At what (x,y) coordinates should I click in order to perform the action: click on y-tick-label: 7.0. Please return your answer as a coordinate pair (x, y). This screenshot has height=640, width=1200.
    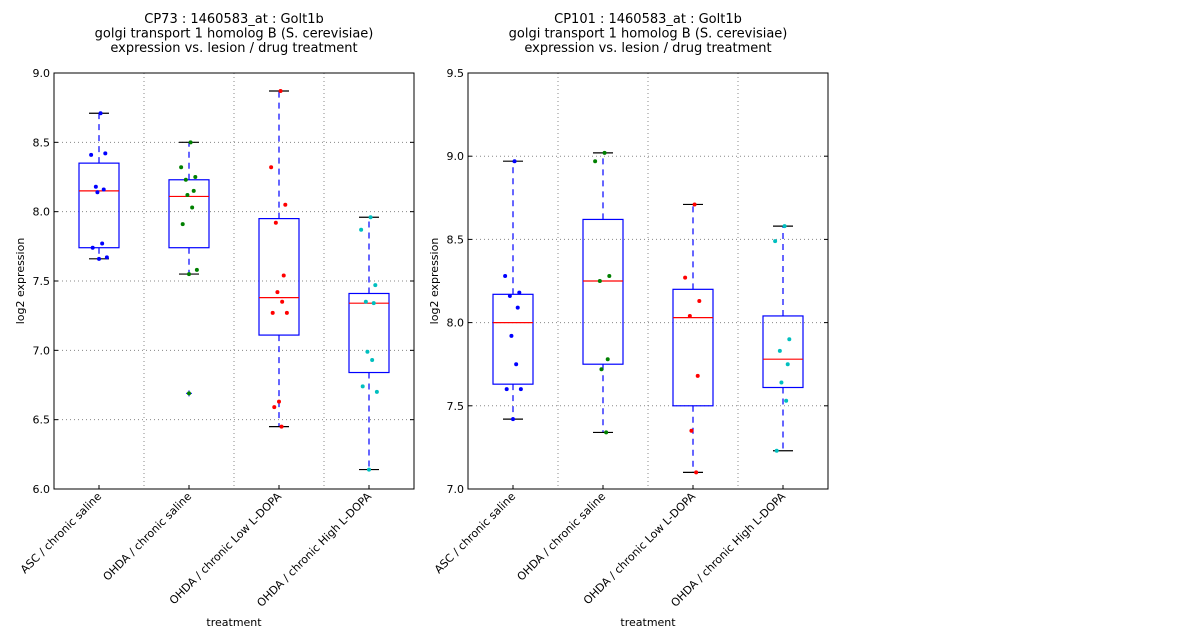
    Looking at the image, I should click on (42, 350).